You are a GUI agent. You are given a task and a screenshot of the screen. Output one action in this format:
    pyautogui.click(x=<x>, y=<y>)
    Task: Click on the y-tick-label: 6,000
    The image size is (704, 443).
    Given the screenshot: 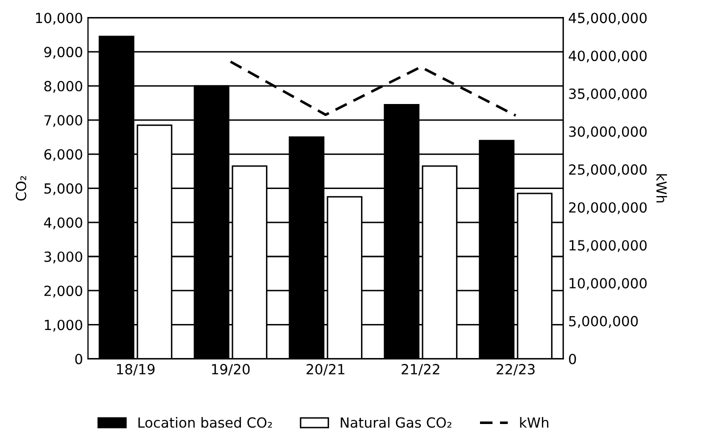 What is the action you would take?
    pyautogui.click(x=63, y=155)
    